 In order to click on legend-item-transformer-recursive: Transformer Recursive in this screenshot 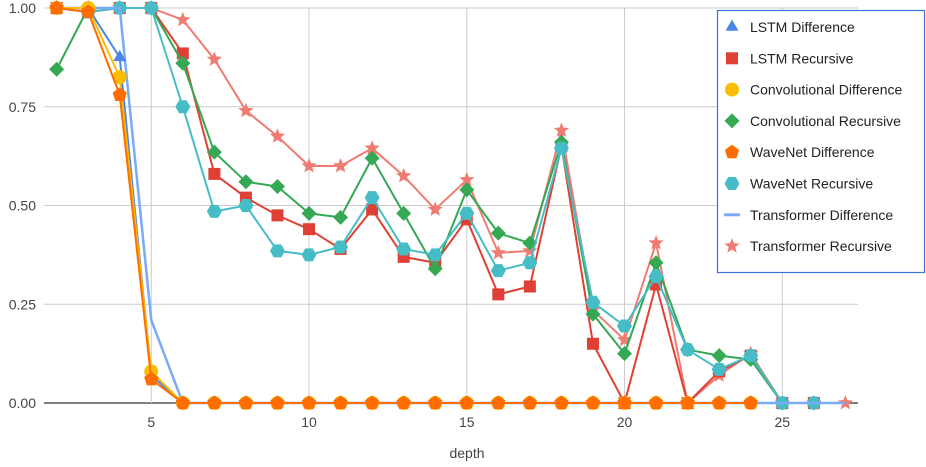, I will do `click(808, 246)`.